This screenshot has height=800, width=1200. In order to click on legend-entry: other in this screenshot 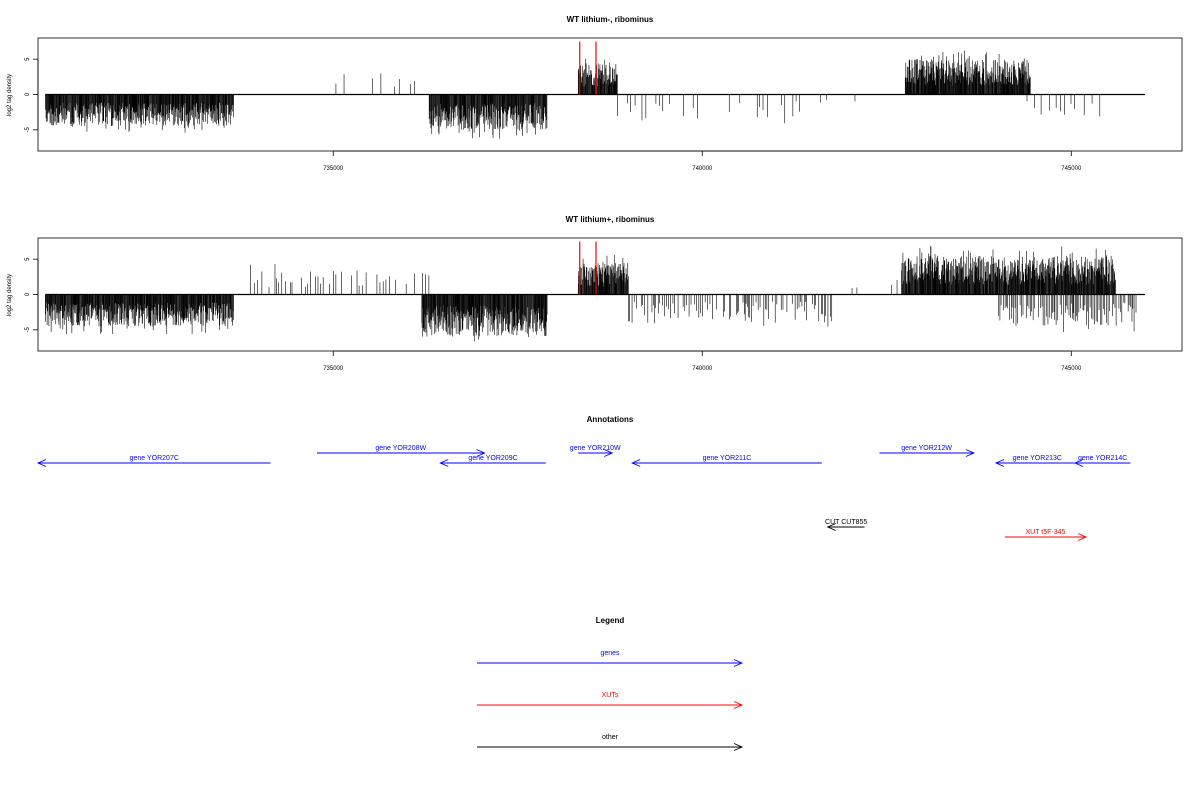, I will do `click(610, 742)`.